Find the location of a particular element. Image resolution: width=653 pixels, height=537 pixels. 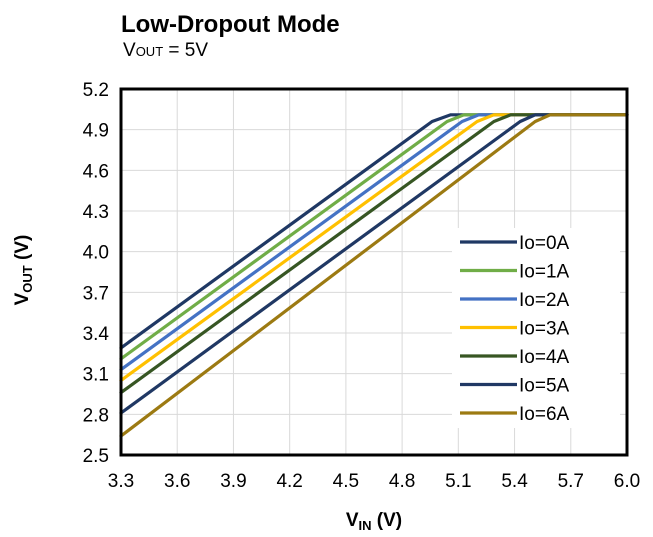

y-axis-ticks: 2.5 2.8 3.1 3.4 3.7 4.0 4.3 4.6 4.9 5.2 is located at coordinates (96, 273).